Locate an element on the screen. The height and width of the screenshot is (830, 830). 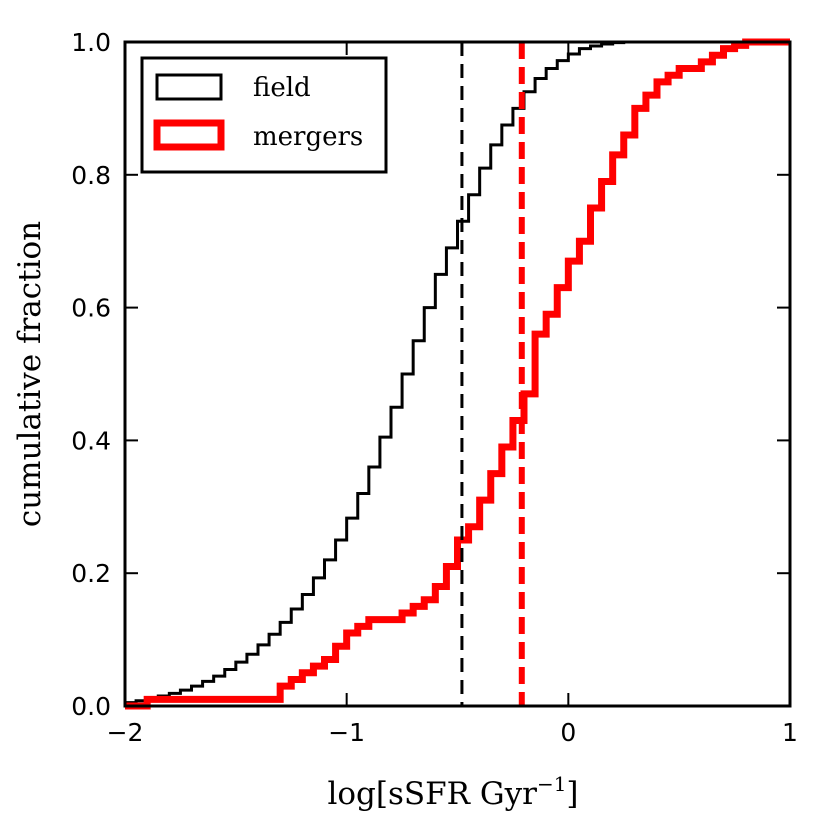
y-tick-label: 0.0 is located at coordinates (91, 706).